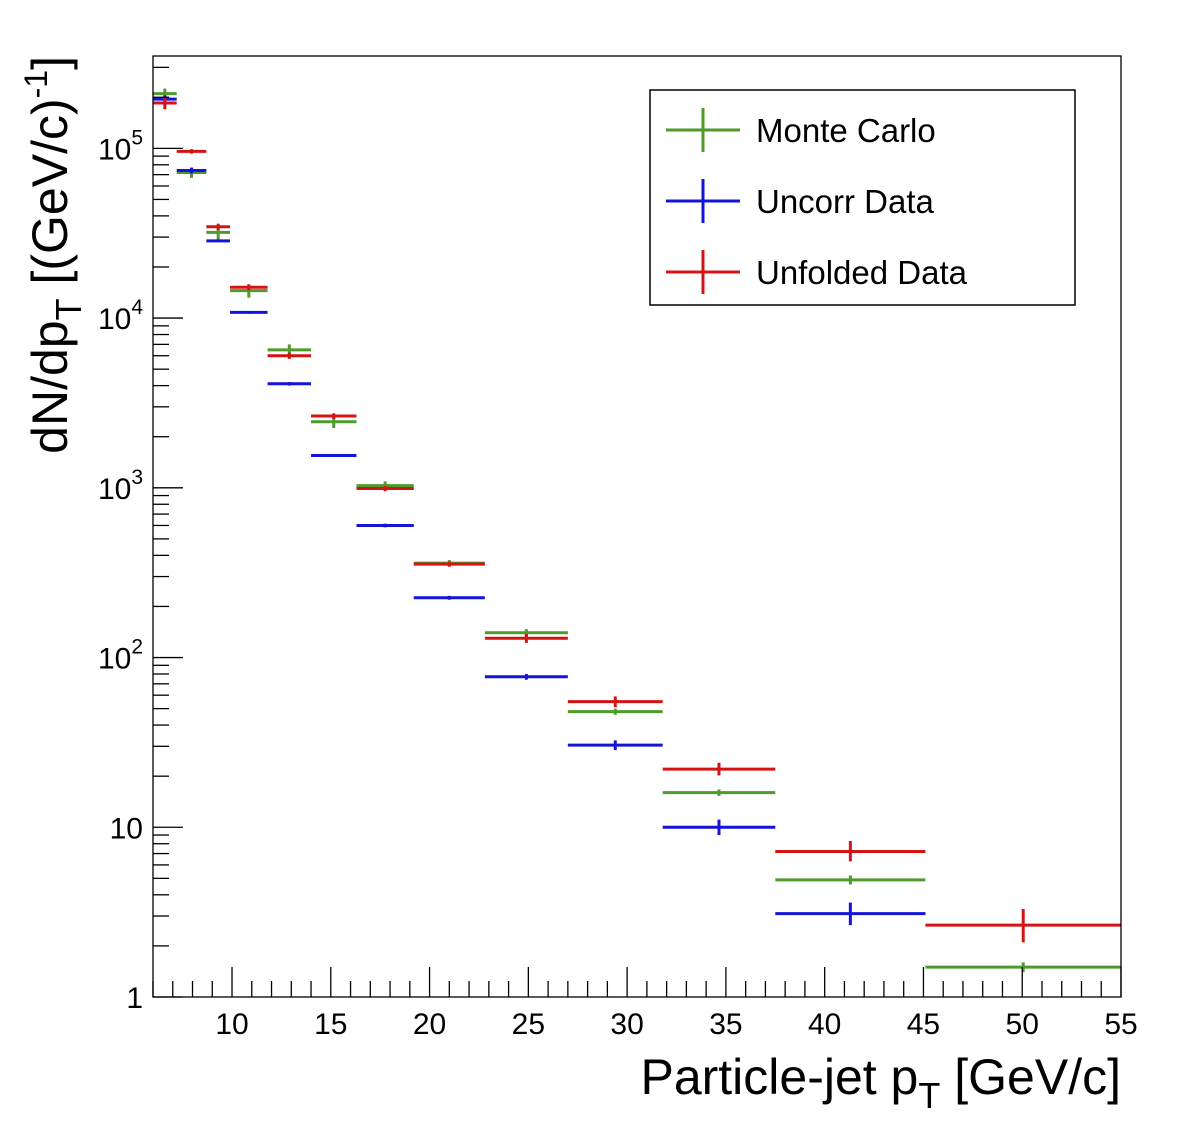  What do you see at coordinates (330, 1024) in the screenshot?
I see `x-tick-label: 15` at bounding box center [330, 1024].